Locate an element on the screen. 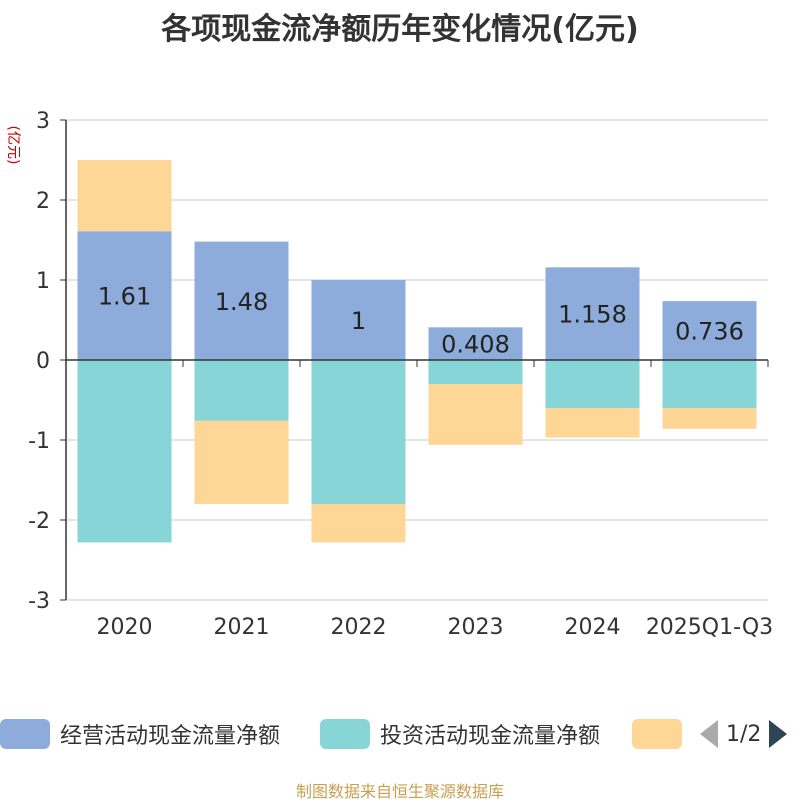 This screenshot has width=800, height=802. legend-next-icon is located at coordinates (778, 734).